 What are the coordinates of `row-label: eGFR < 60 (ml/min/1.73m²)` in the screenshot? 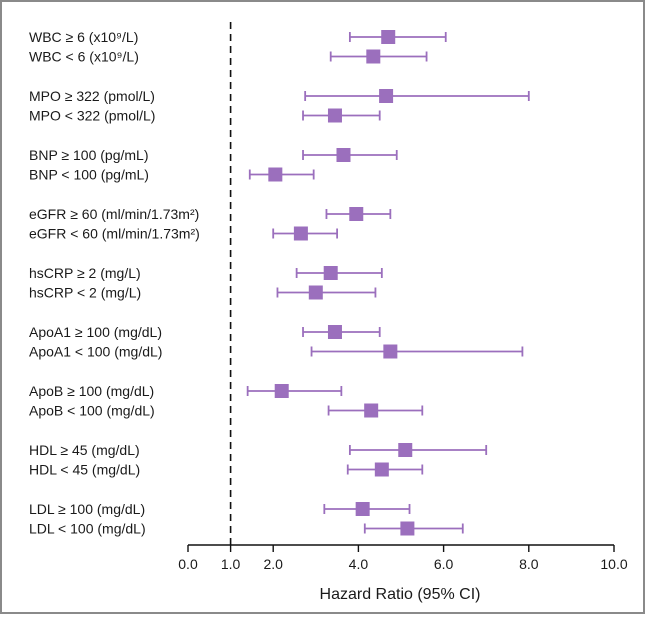 It's located at (114, 234).